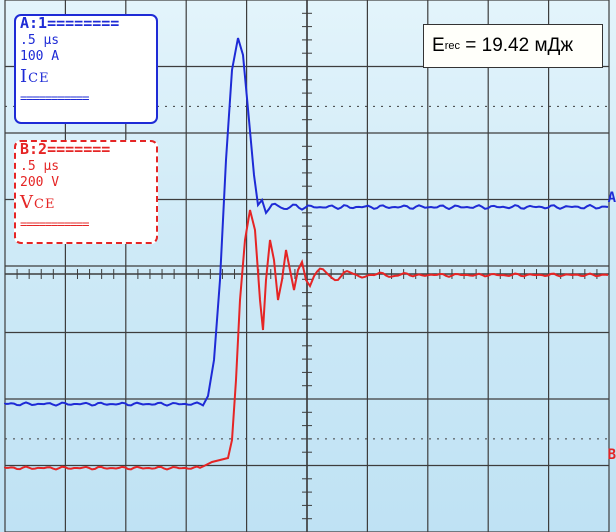  I want to click on energy-subscript: rec, so click(452, 46).